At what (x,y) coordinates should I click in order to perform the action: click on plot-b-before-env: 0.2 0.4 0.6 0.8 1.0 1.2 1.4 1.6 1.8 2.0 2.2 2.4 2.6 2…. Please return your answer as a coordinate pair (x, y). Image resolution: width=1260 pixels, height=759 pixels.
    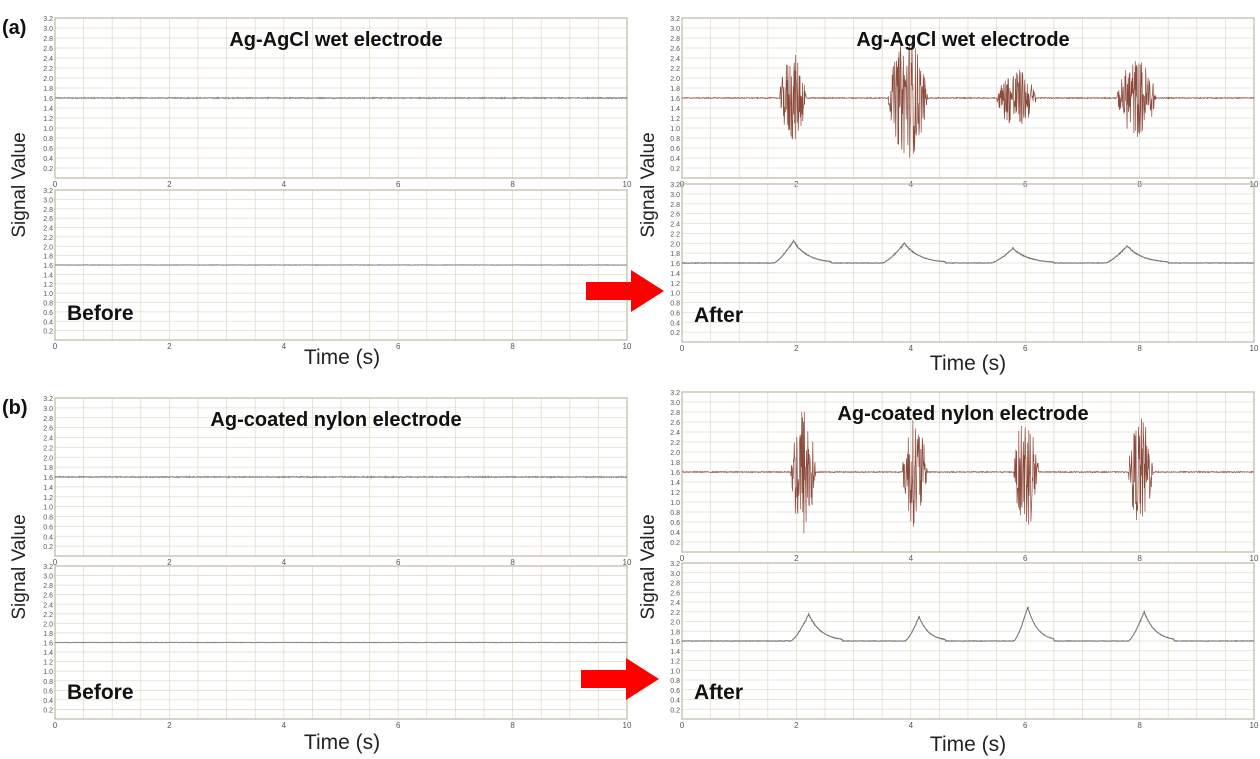
    Looking at the image, I should click on (337, 647).